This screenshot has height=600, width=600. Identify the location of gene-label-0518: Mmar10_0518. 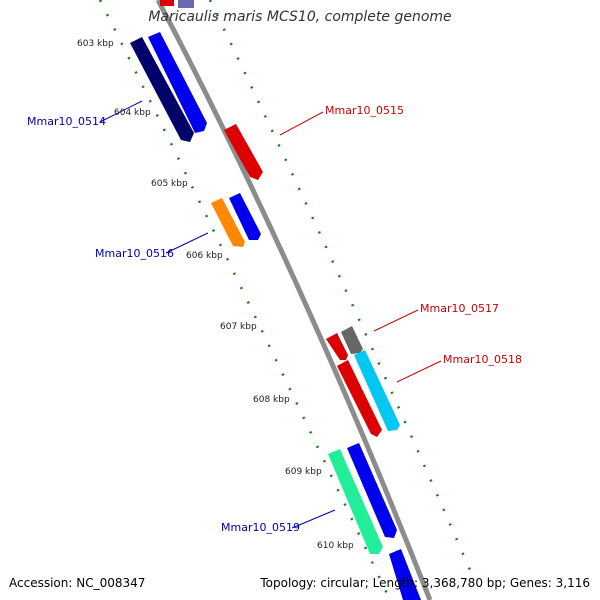
(482, 359).